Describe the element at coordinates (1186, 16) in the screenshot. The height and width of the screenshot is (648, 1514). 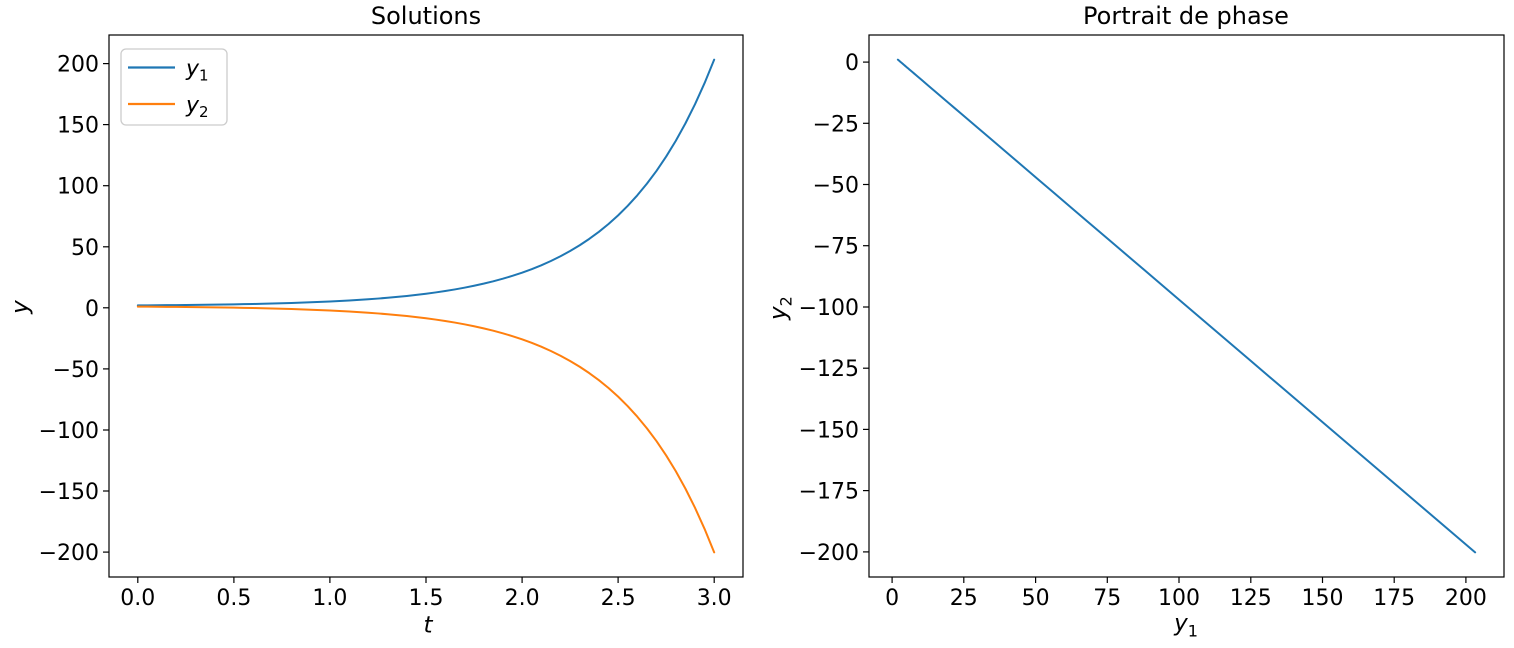
I see `right-plot-title: Portrait de phase` at that location.